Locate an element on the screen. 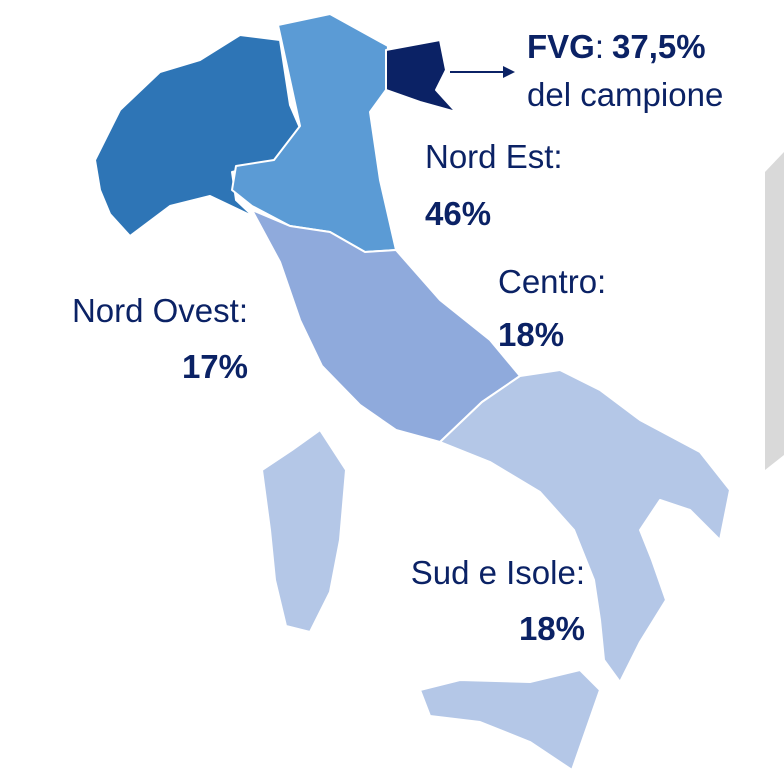  callout-value: 37,5% is located at coordinates (659, 46).